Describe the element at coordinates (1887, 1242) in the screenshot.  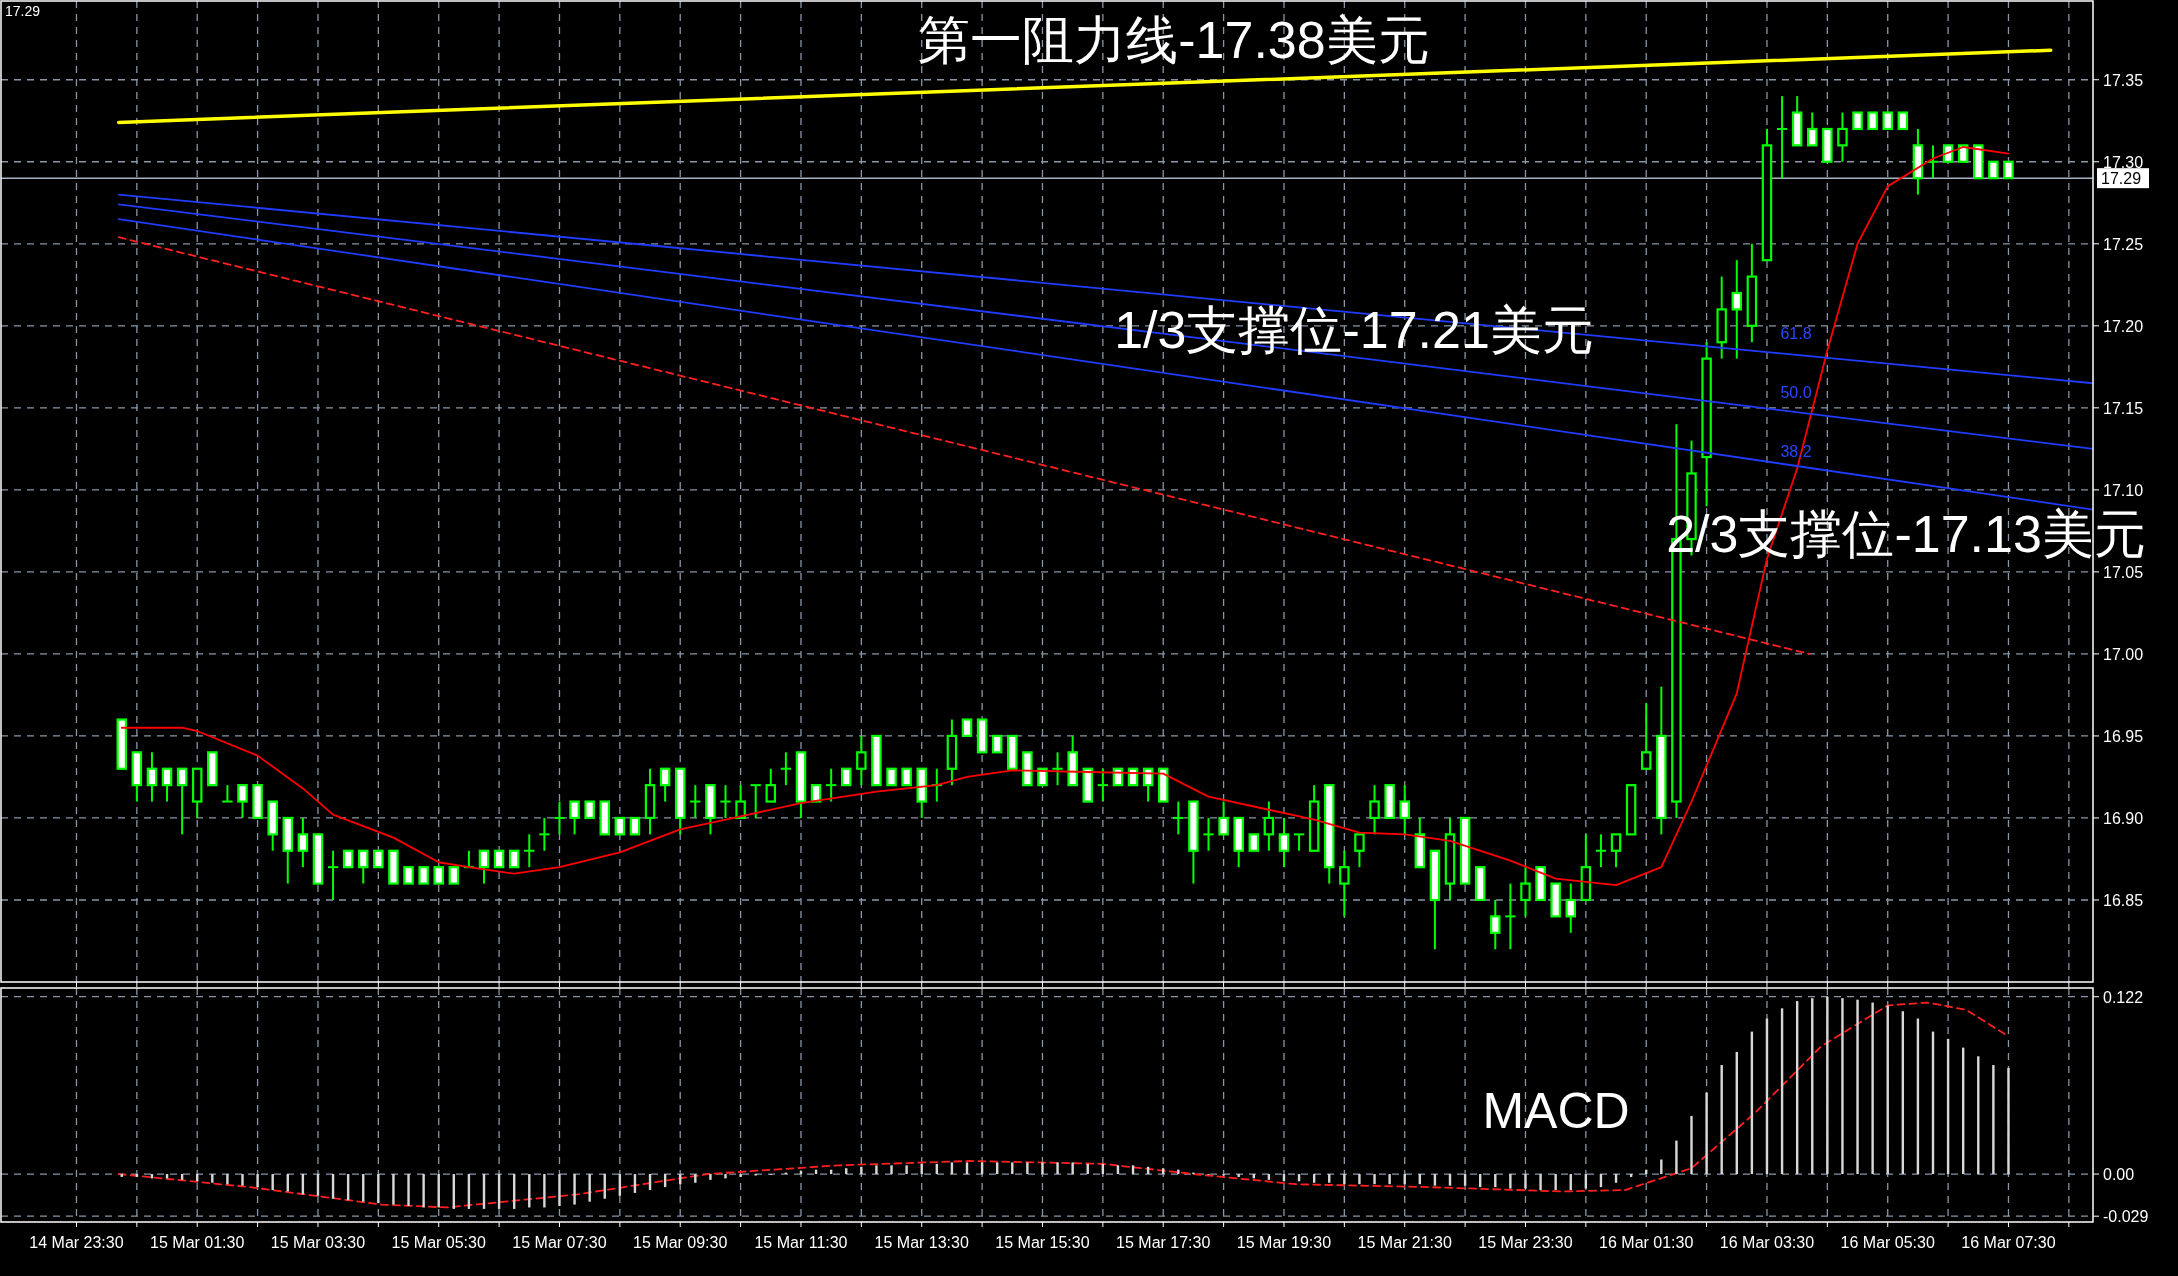
I see `x-tick-label: 16 Mar 05:30` at that location.